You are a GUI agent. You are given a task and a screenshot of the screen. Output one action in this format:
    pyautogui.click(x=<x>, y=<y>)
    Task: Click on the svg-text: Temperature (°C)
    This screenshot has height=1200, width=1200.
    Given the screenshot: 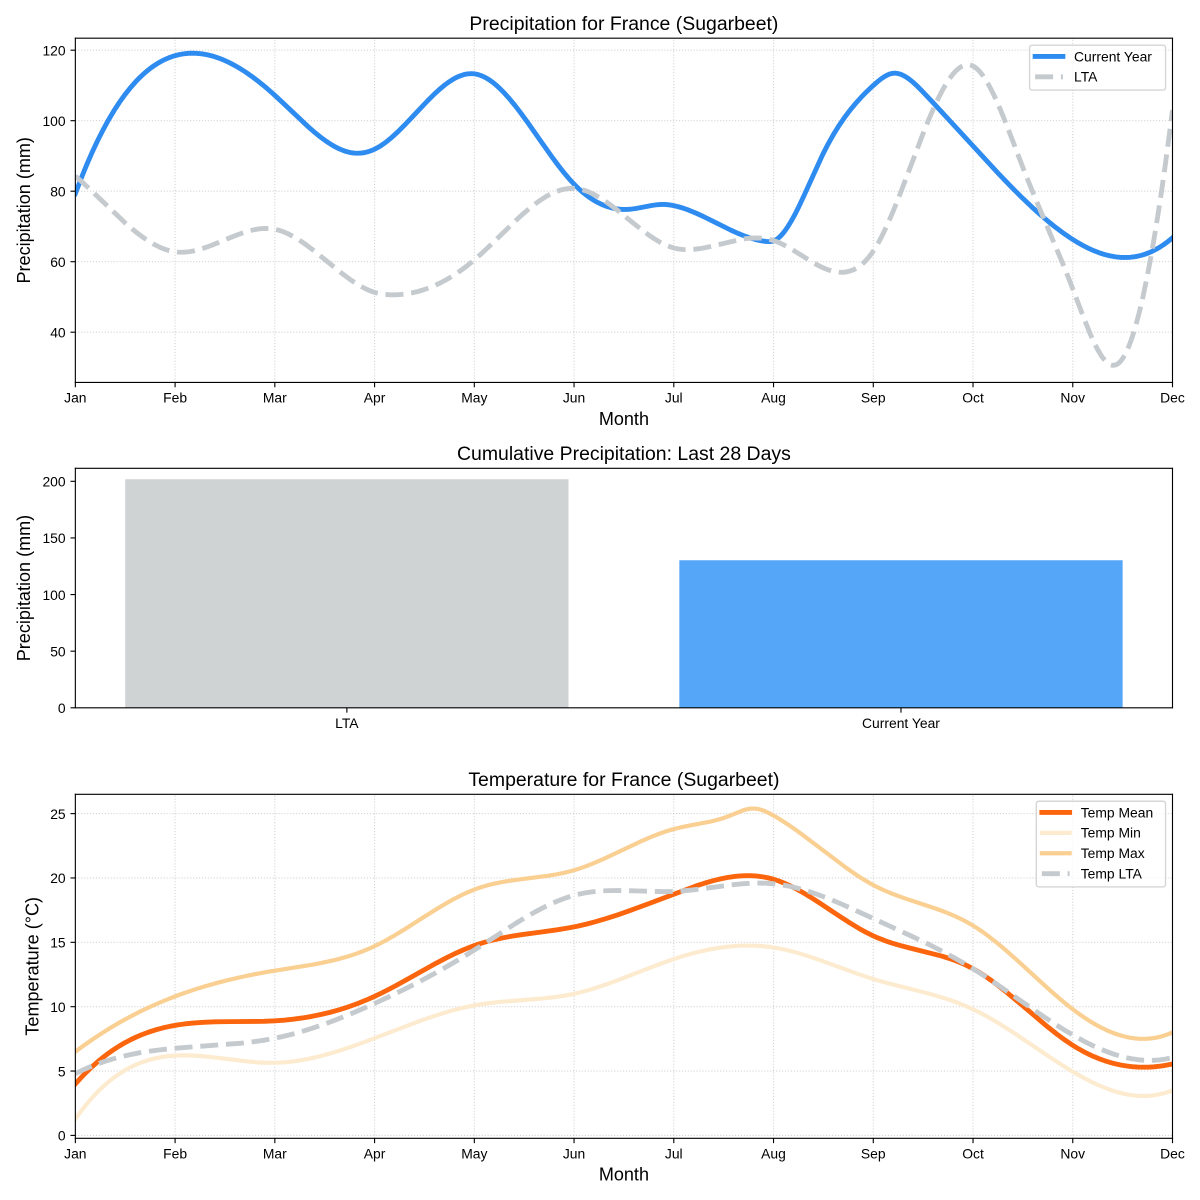 What is the action you would take?
    pyautogui.click(x=33, y=966)
    